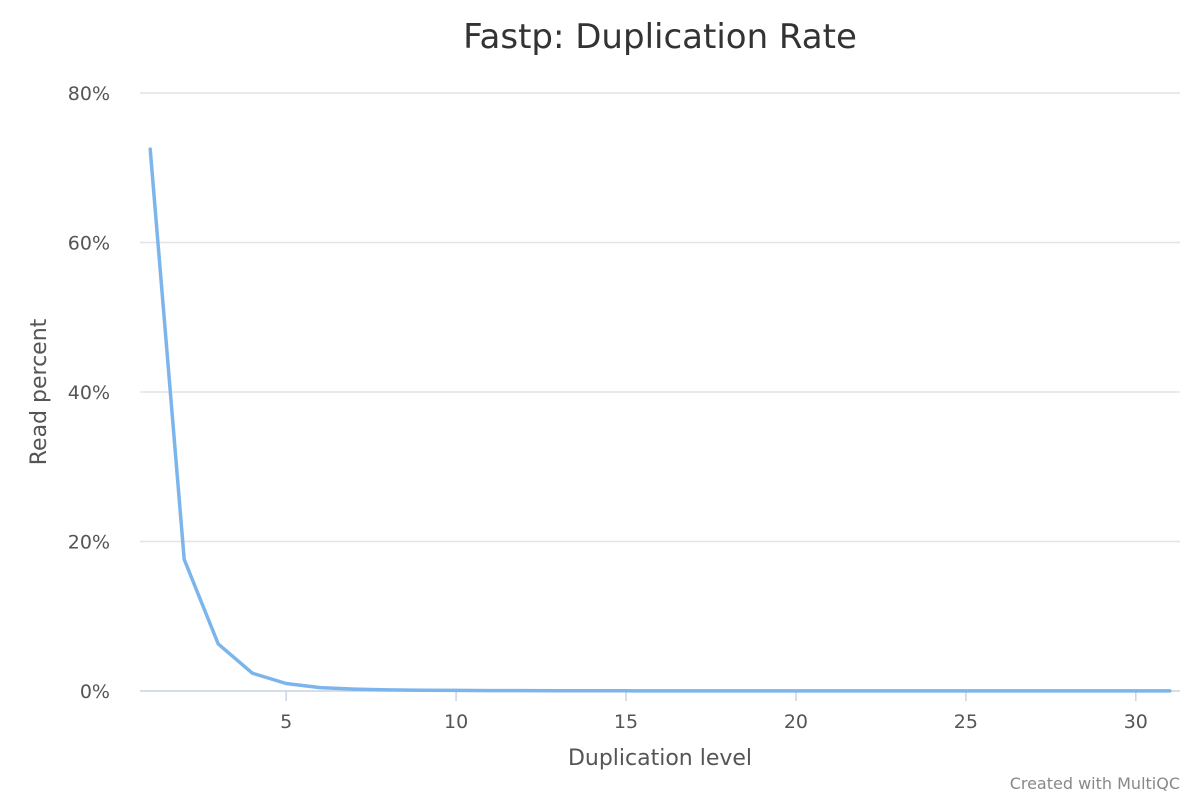  Describe the element at coordinates (660, 758) in the screenshot. I see `x-axis-title: Duplication level` at that location.